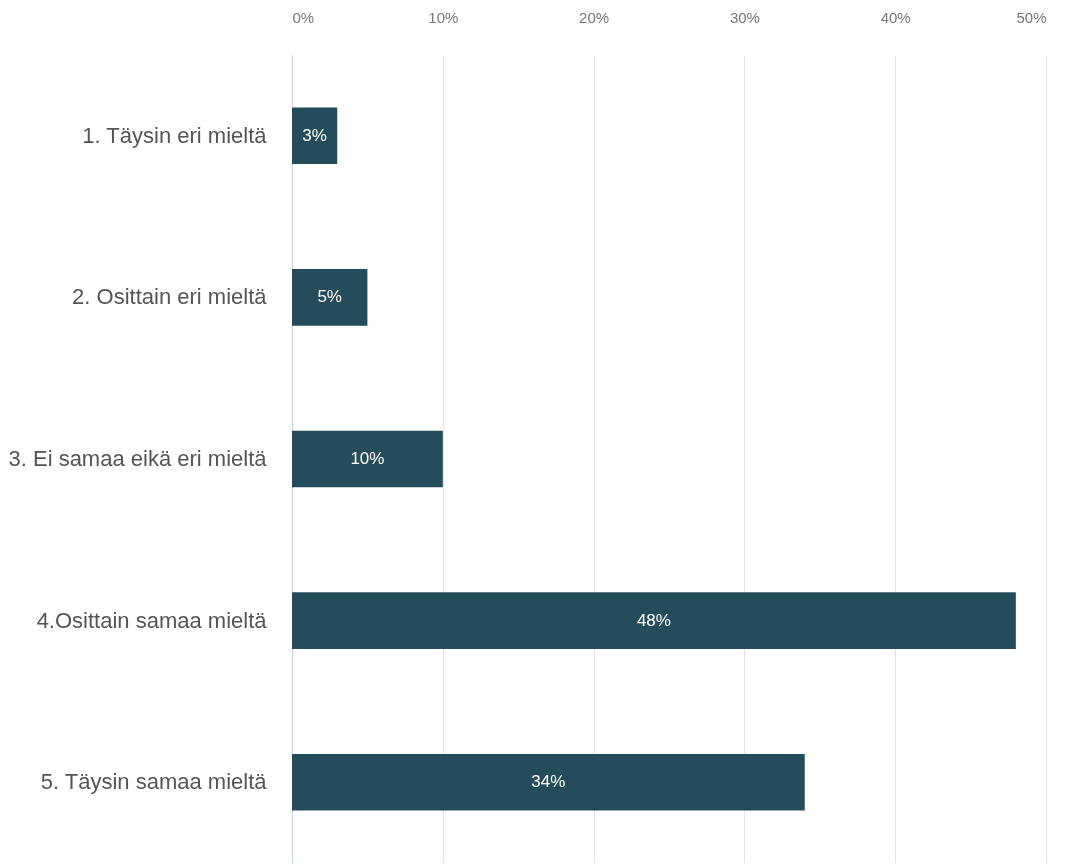 The width and height of the screenshot is (1079, 868). Describe the element at coordinates (653, 620) in the screenshot. I see `data-label: 48%` at that location.